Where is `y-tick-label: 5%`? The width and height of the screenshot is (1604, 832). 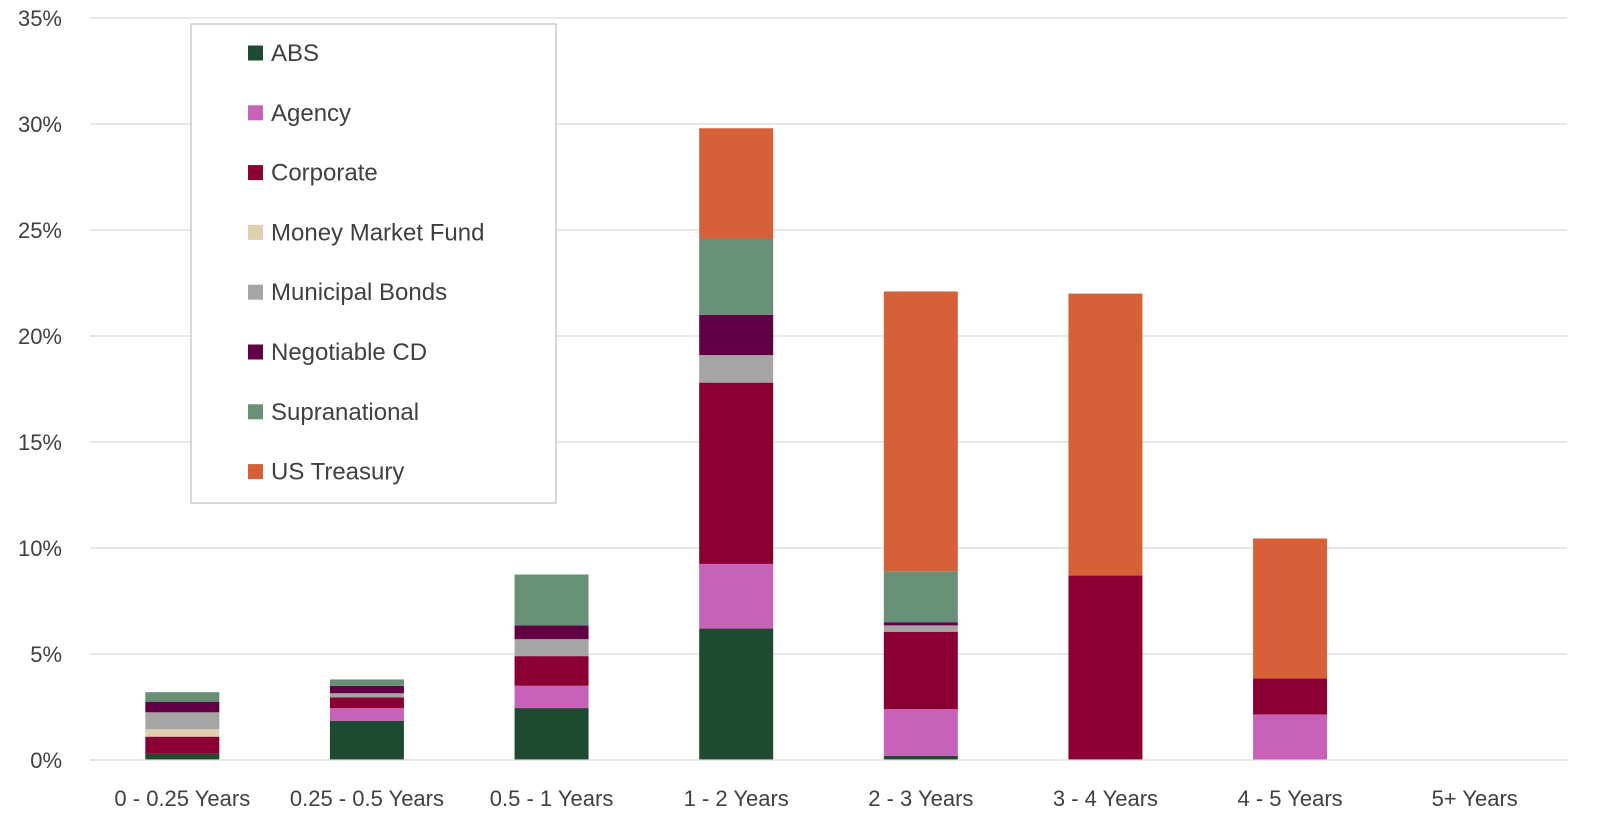 y-tick-label: 5% is located at coordinates (46, 654).